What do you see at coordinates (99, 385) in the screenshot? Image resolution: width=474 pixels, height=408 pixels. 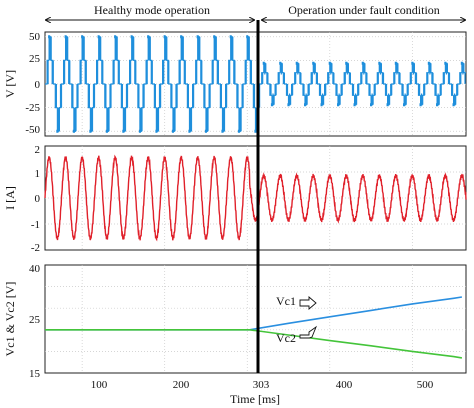 I see `x-tick-label: 100` at bounding box center [99, 385].